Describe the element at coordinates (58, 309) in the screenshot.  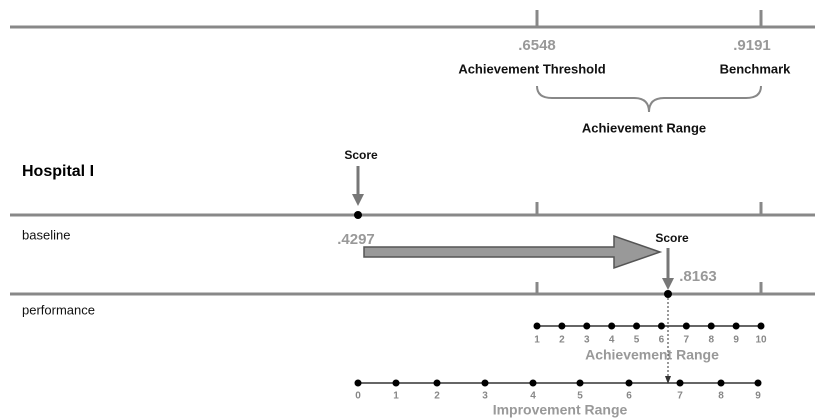
I see `performance-row: performance` at that location.